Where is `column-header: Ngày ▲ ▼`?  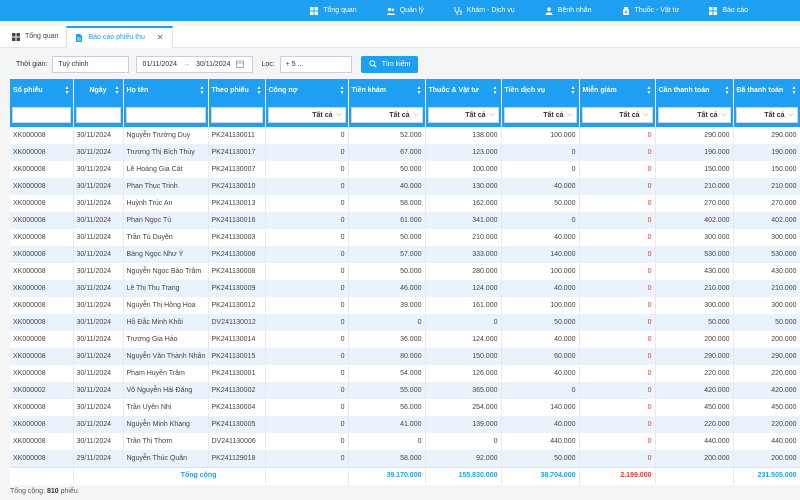 column-header: Ngày ▲ ▼ is located at coordinates (98, 103).